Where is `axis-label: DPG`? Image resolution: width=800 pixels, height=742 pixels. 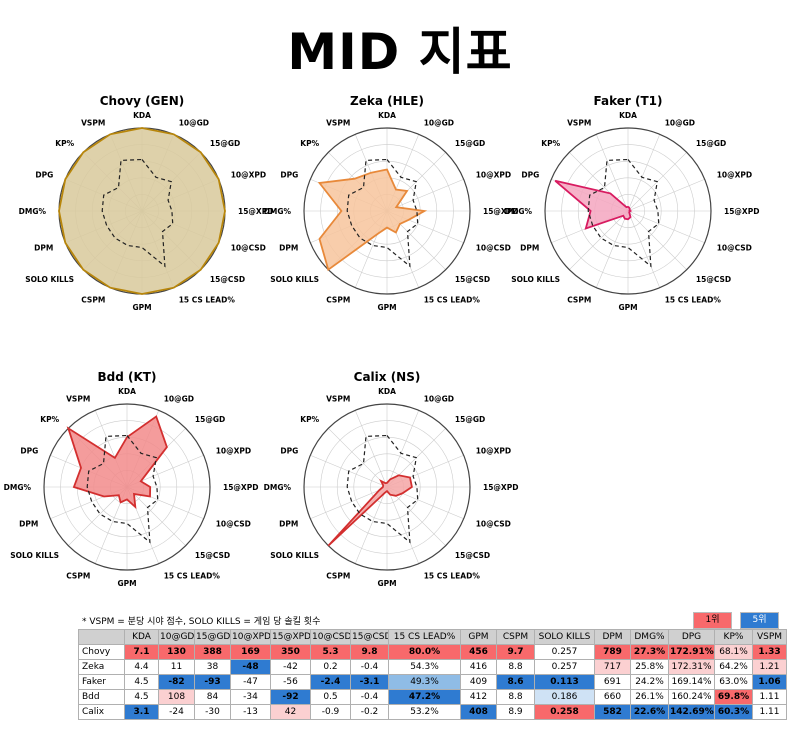 axis-label: DPG is located at coordinates (289, 450).